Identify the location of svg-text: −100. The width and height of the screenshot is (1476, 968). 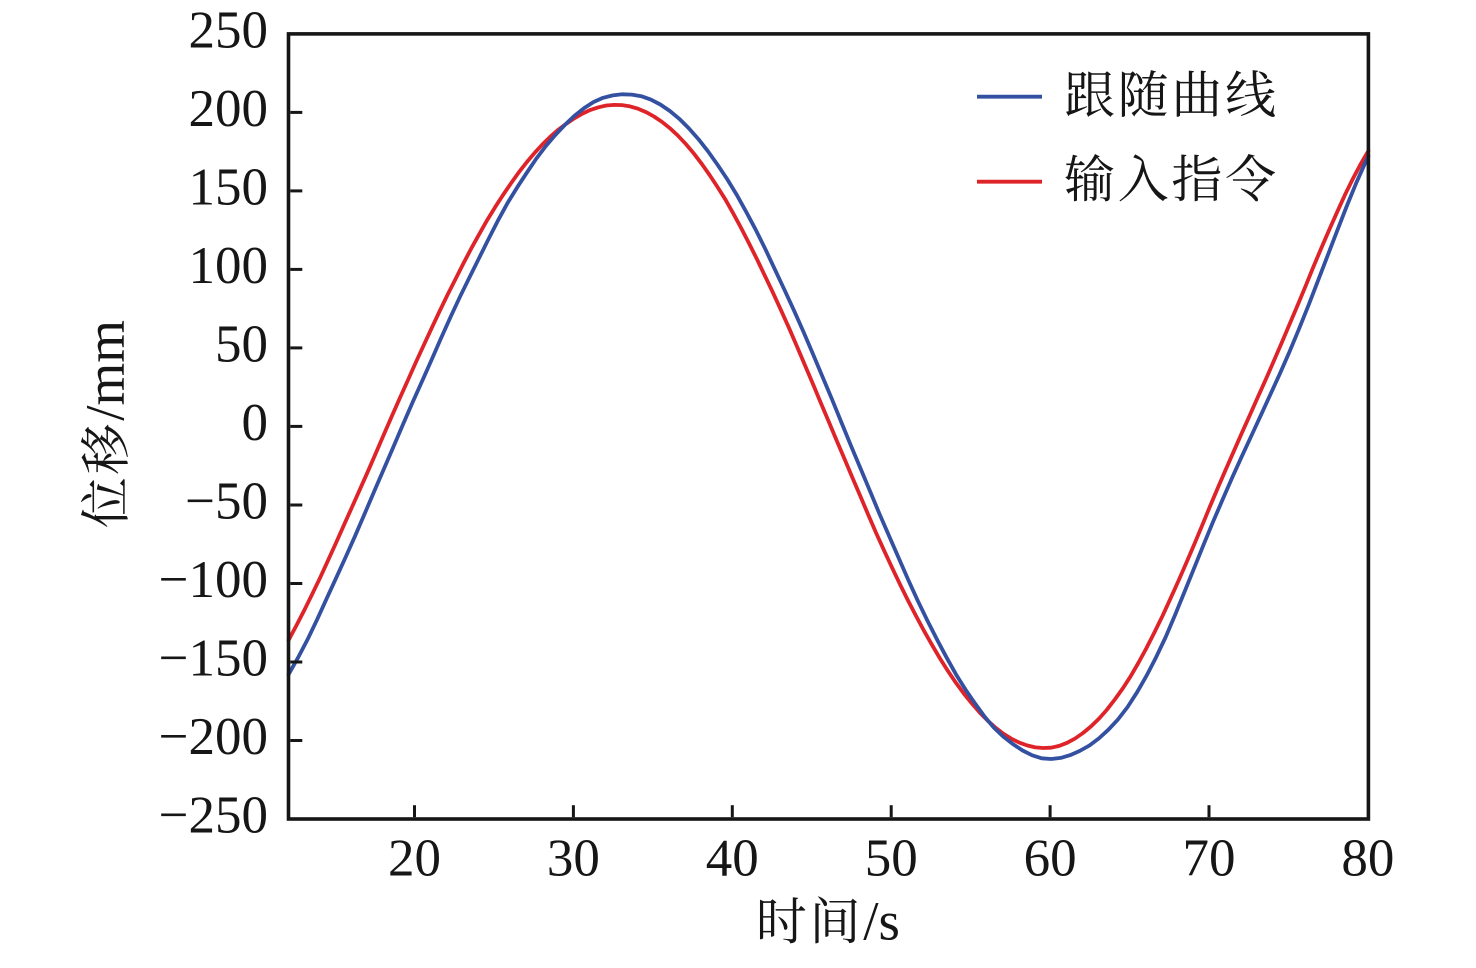
(213, 580).